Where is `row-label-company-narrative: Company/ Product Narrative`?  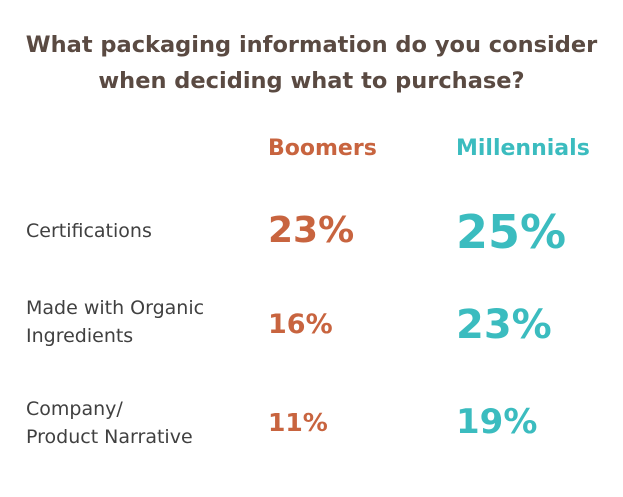 row-label-company-narrative: Company/ Product Narrative is located at coordinates (109, 423).